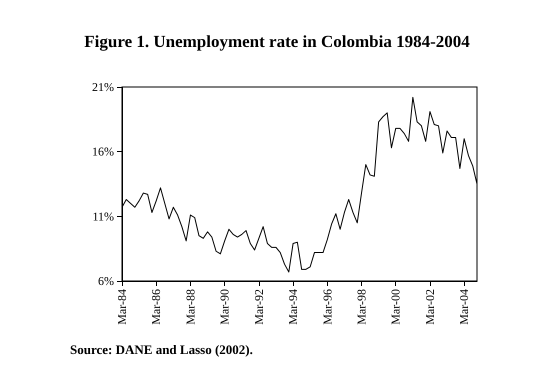 The image size is (554, 384). I want to click on x-tick-label: Mar-04, so click(464, 307).